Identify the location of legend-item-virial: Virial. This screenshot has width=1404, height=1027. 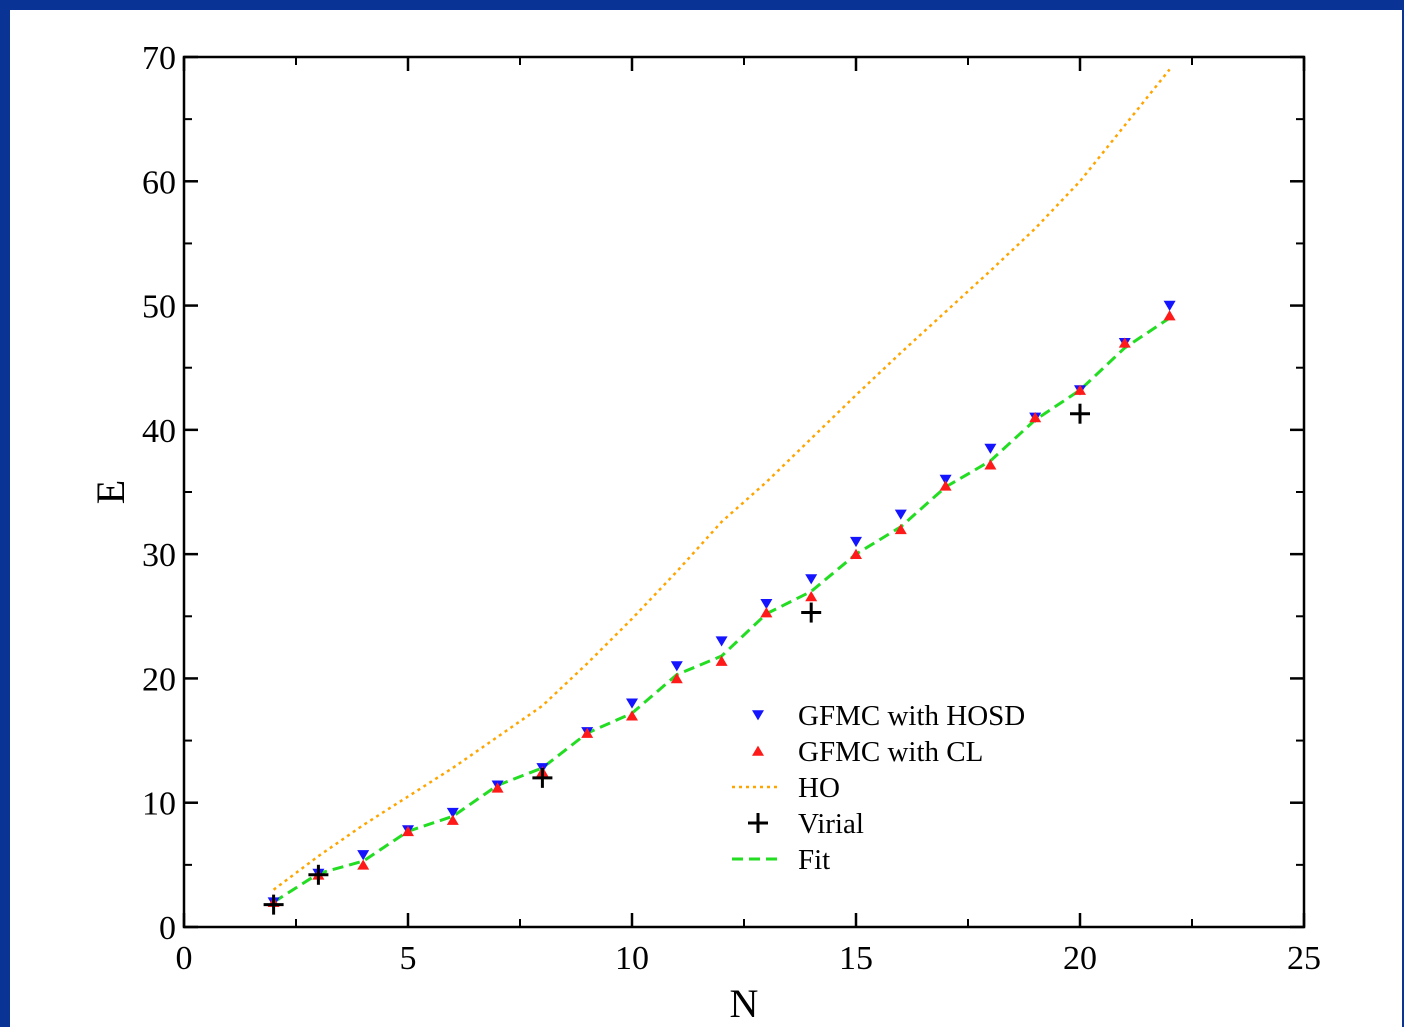
(806, 824).